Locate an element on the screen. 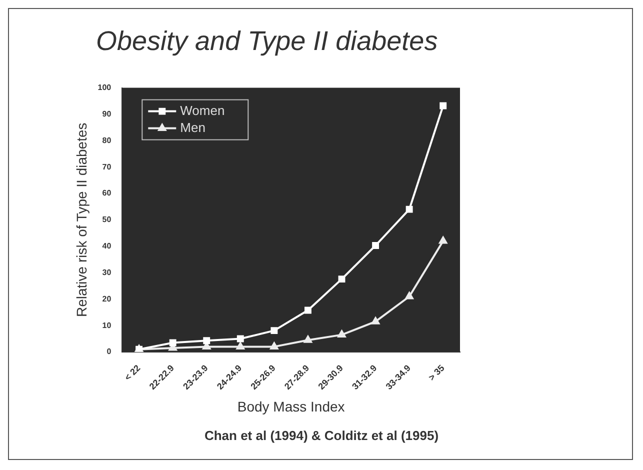 This screenshot has width=643, height=470. y-tick-label: 20 is located at coordinates (107, 299).